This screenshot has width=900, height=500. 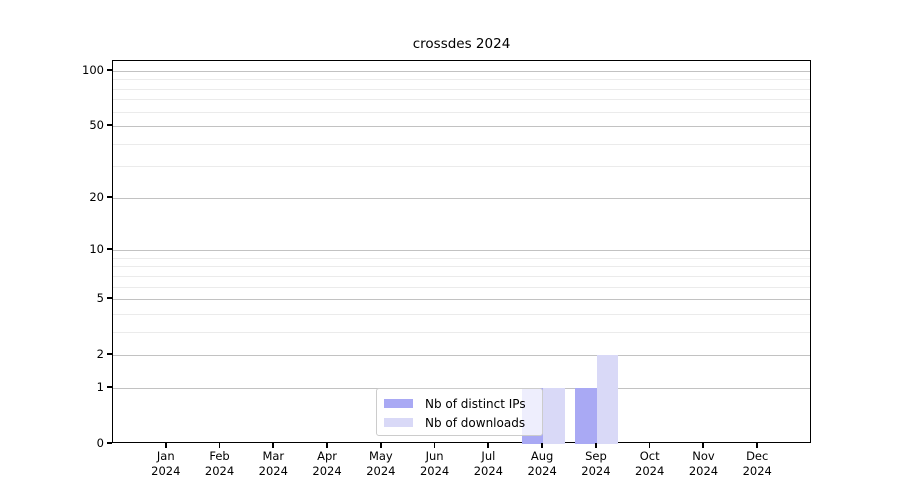 What do you see at coordinates (398, 422) in the screenshot?
I see `legend-swatch-downloads-icon` at bounding box center [398, 422].